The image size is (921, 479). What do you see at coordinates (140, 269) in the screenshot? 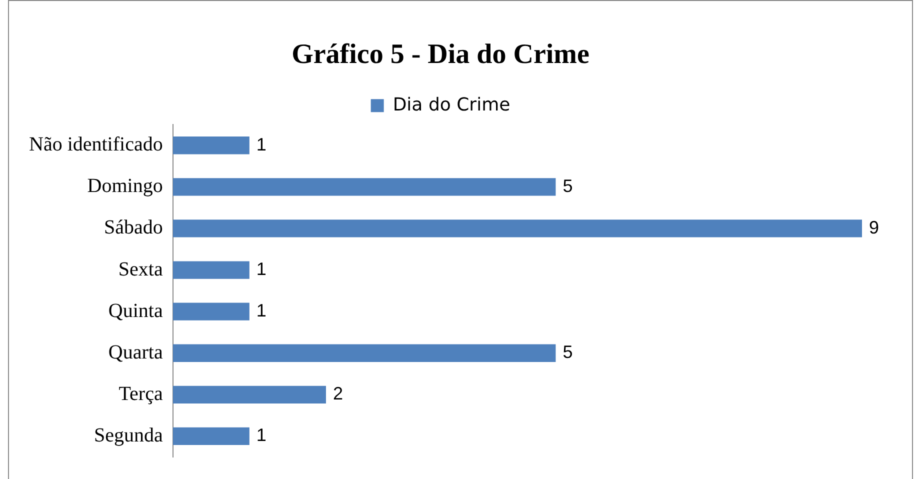
I see `y-tick-label: Sexta` at bounding box center [140, 269].